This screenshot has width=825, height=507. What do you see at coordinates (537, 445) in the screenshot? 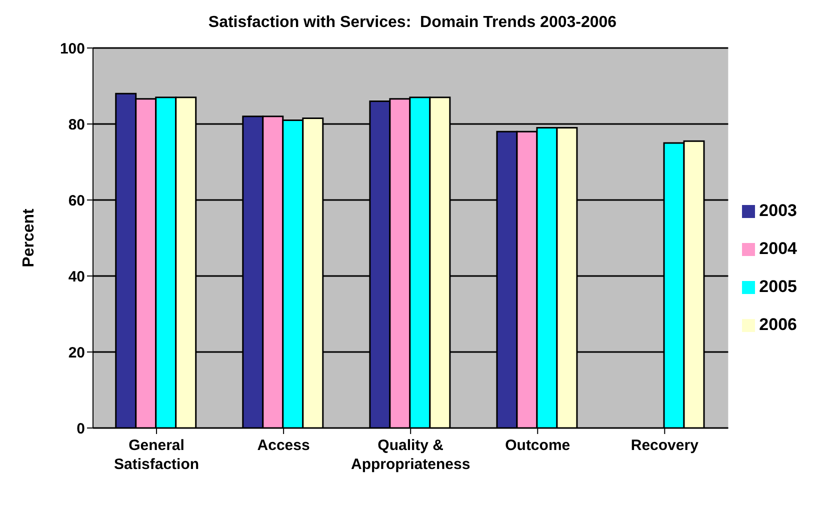
I see `x-tick-label: Outcome` at bounding box center [537, 445].